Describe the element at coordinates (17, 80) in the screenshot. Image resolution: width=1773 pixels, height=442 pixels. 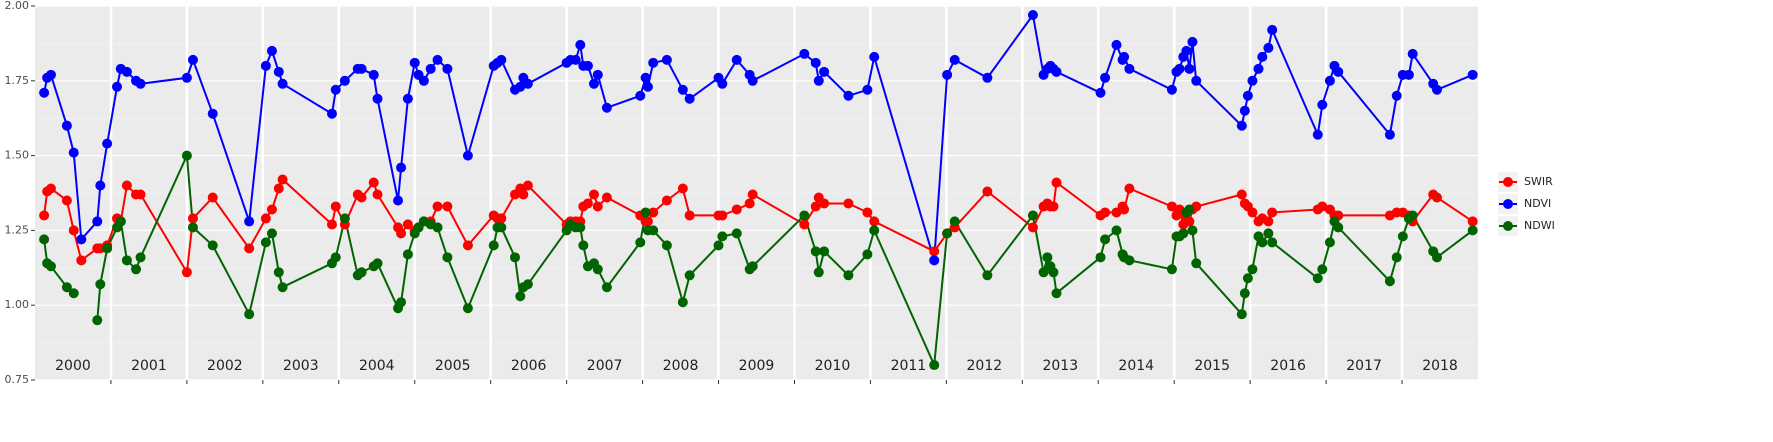
I see `y-tick-label: 1.75` at that location.